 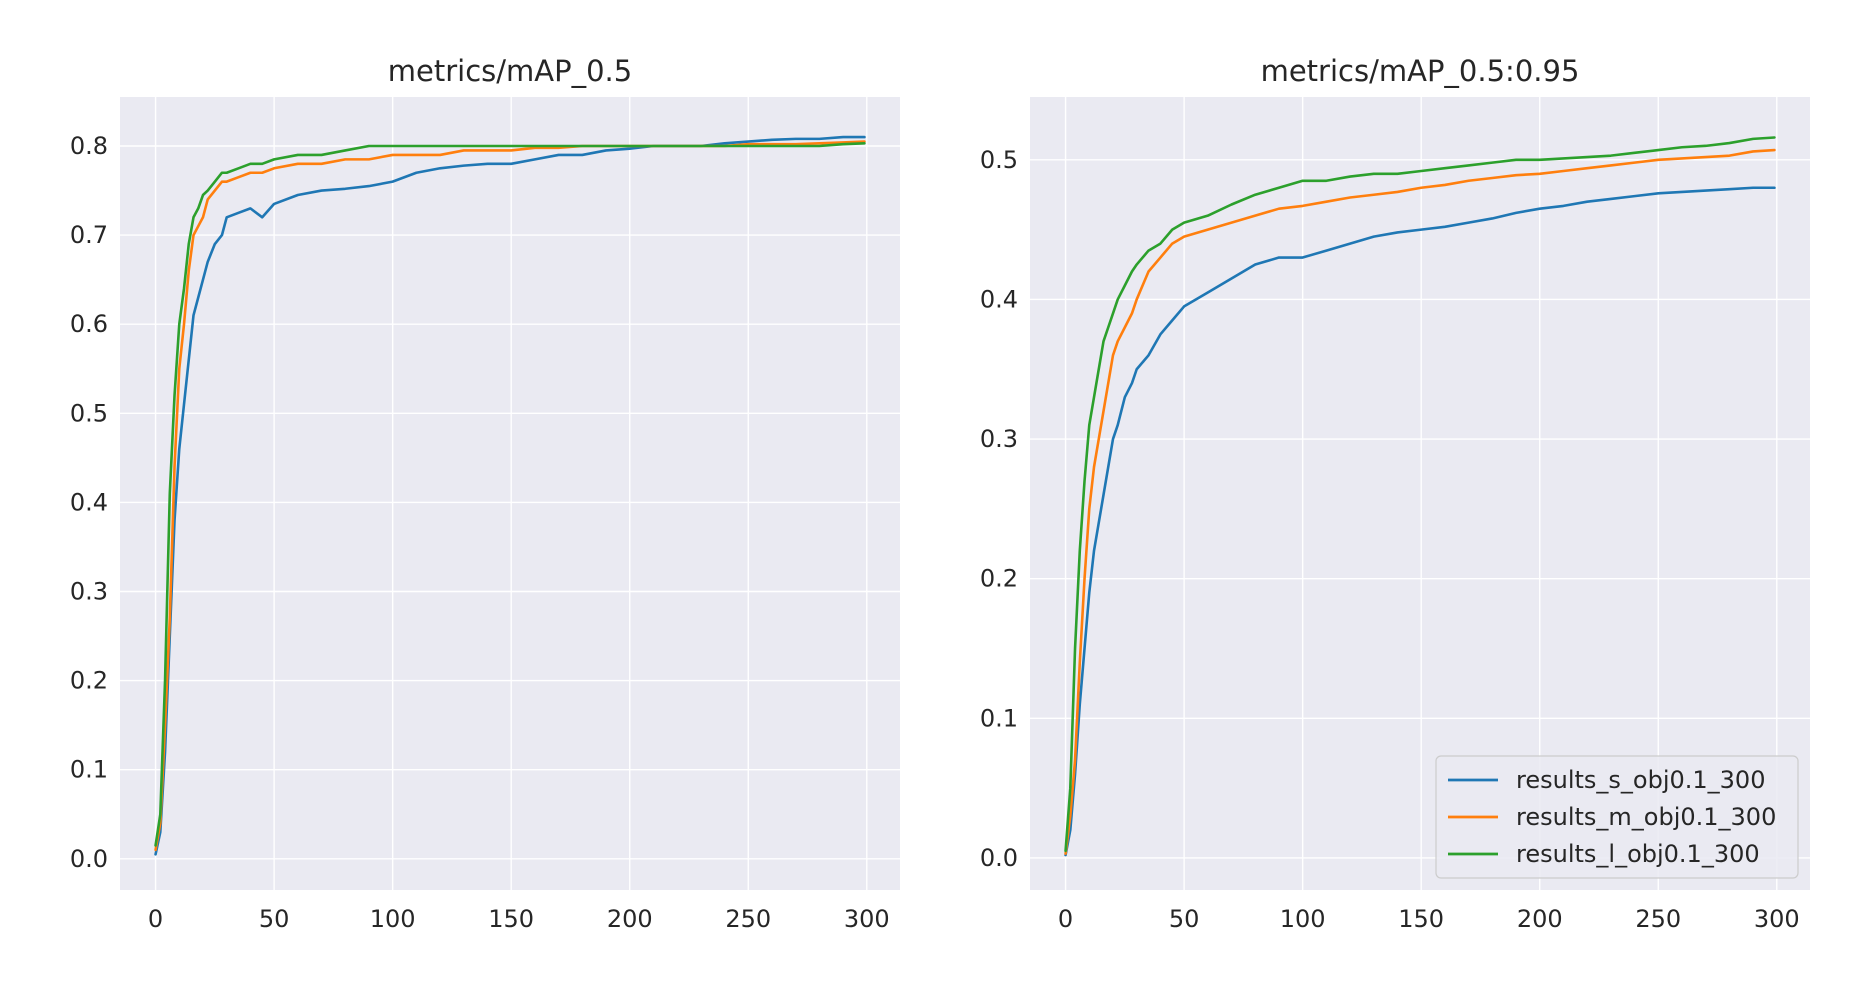 I want to click on legend-box, so click(x=1617, y=817).